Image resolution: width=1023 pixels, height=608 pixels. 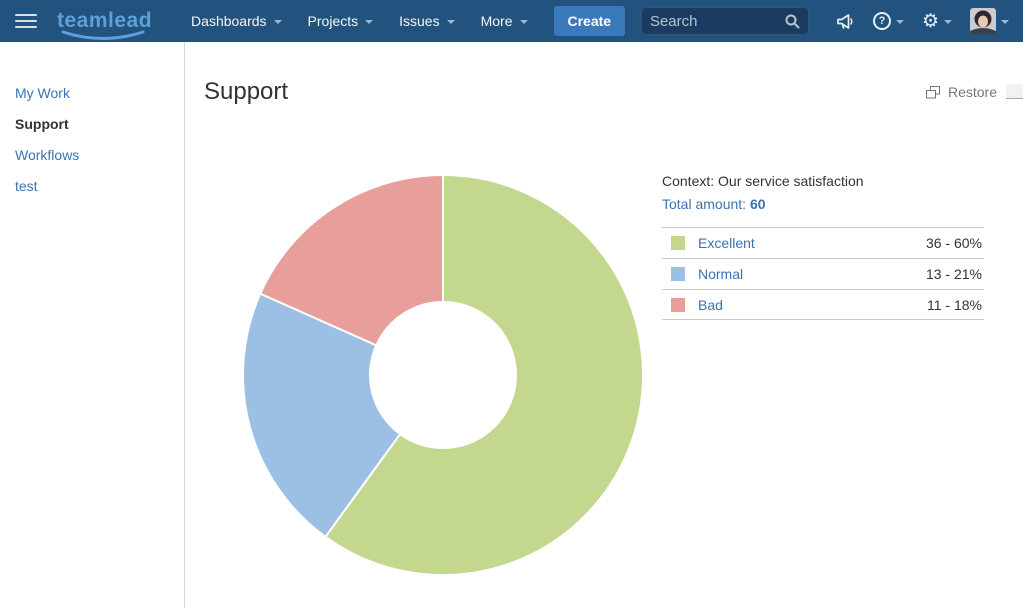 What do you see at coordinates (333, 21) in the screenshot?
I see `nav-projects-label: Projects` at bounding box center [333, 21].